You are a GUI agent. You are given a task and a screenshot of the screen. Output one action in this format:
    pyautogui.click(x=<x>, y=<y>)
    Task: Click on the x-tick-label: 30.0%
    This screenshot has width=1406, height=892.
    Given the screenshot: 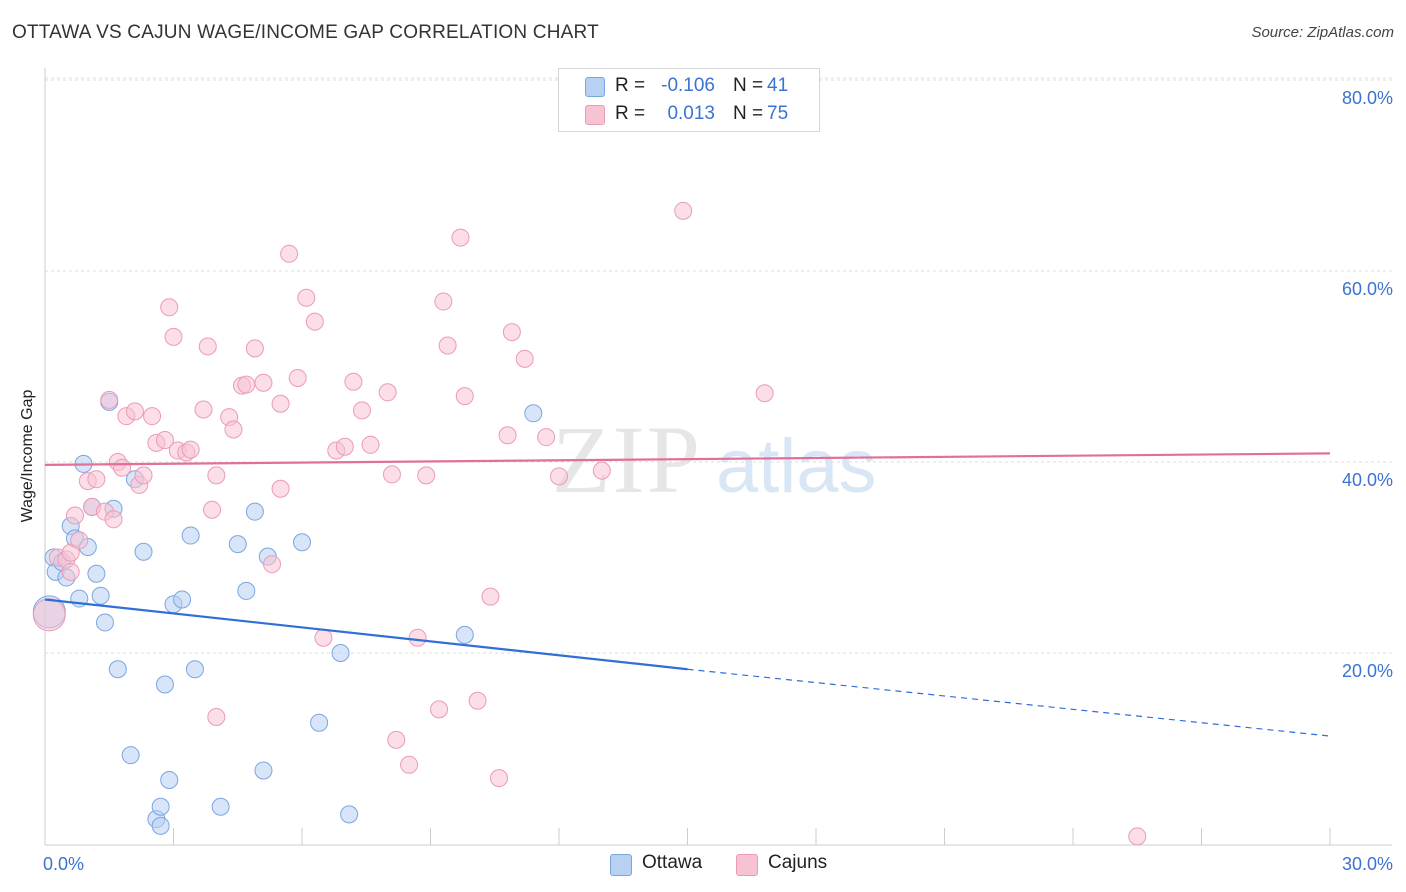 What is the action you would take?
    pyautogui.click(x=1367, y=864)
    